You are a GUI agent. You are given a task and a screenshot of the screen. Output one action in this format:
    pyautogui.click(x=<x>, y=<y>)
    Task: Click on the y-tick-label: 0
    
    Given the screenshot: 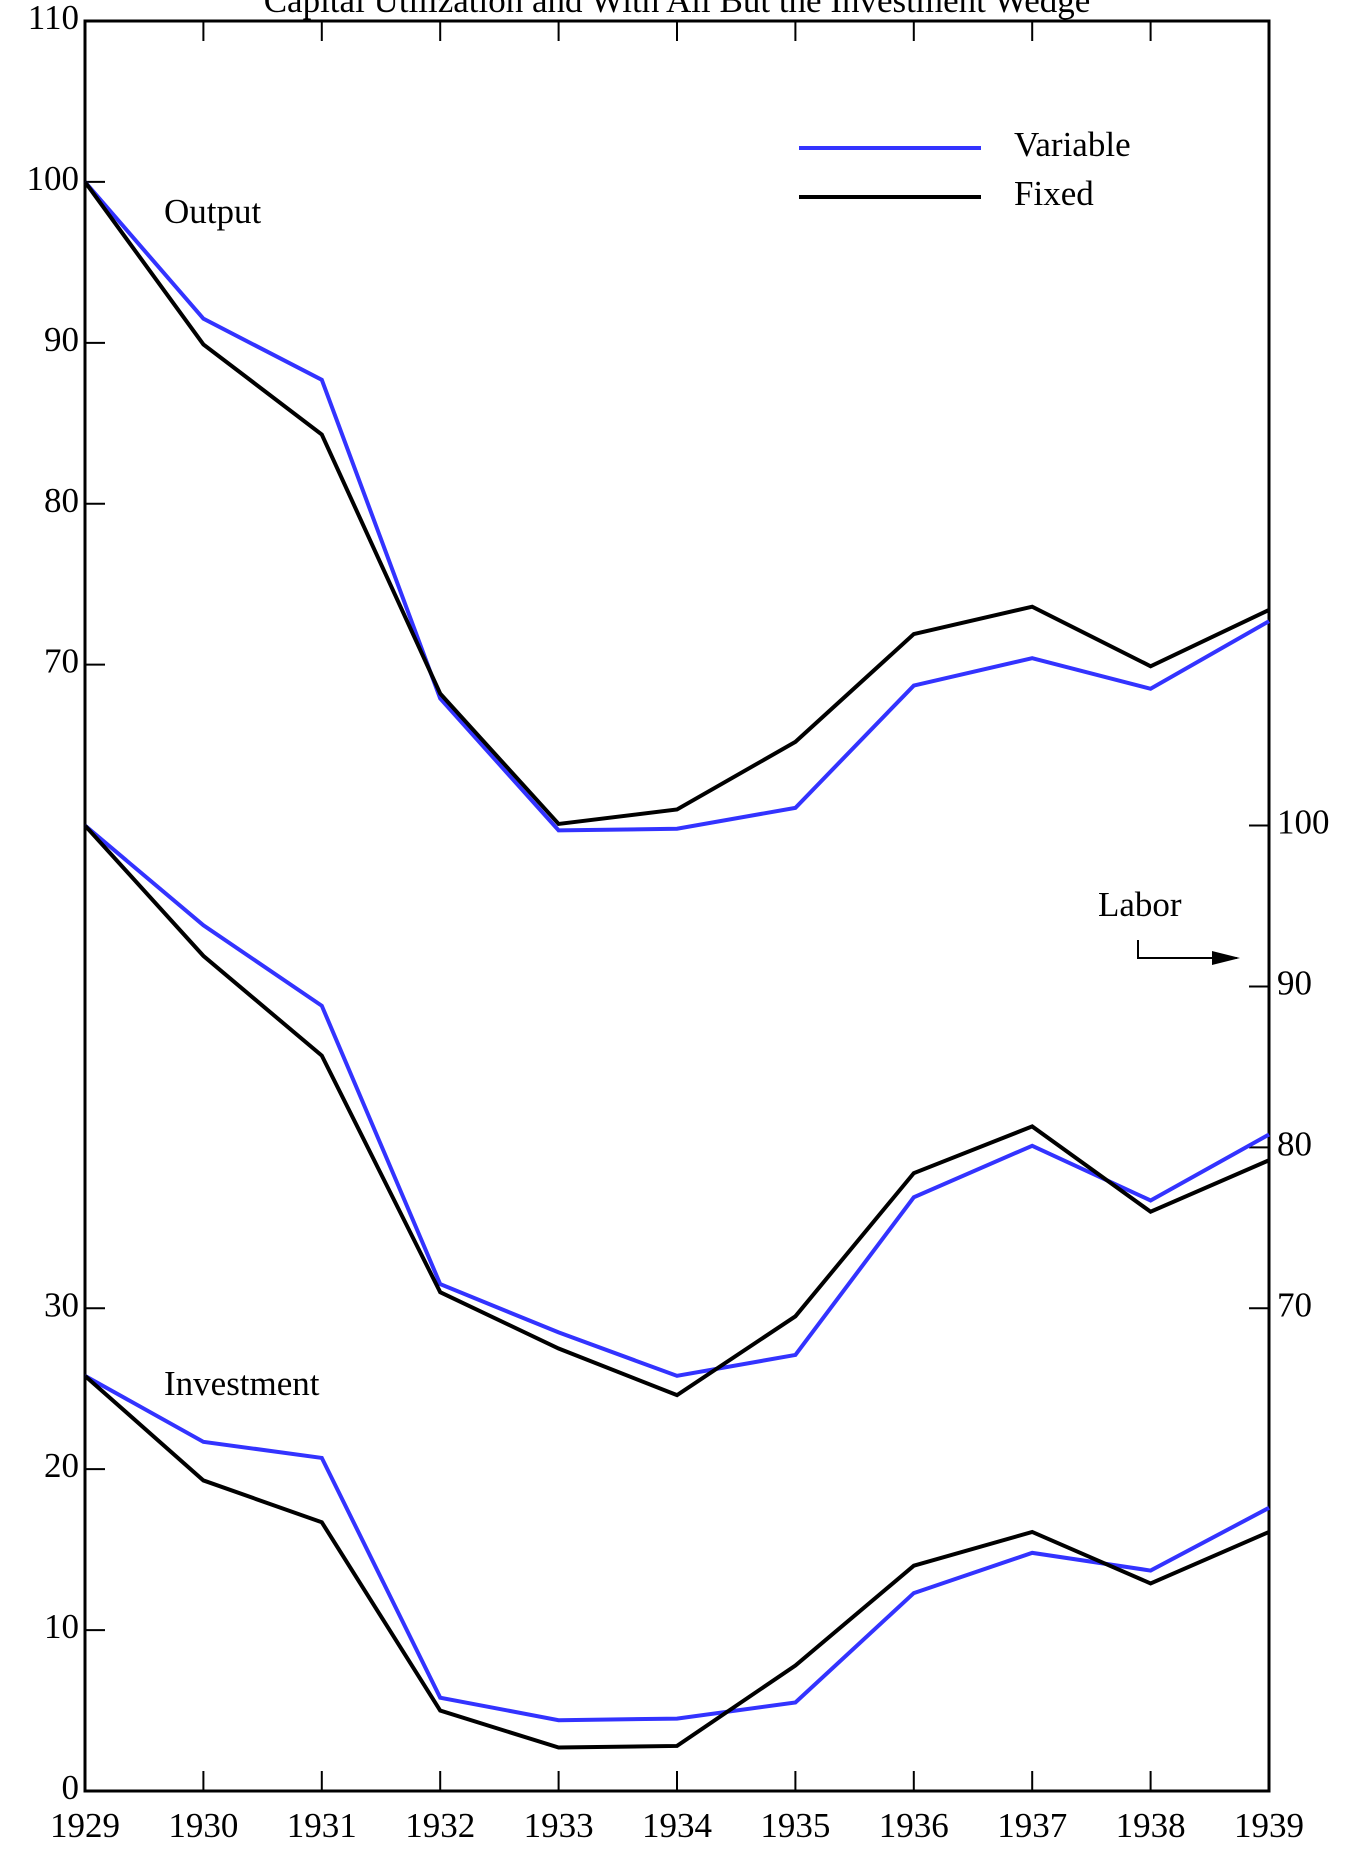 What is the action you would take?
    pyautogui.click(x=71, y=1787)
    